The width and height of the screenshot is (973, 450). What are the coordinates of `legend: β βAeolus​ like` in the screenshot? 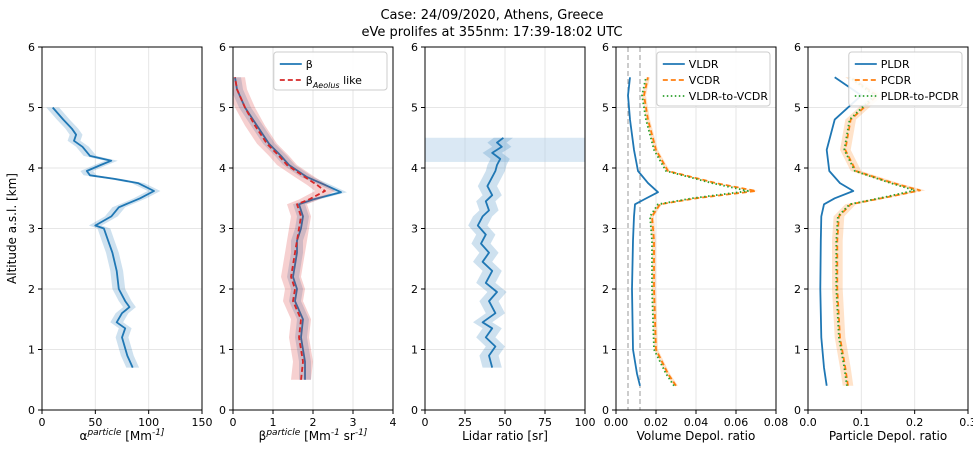 It's located at (330, 71).